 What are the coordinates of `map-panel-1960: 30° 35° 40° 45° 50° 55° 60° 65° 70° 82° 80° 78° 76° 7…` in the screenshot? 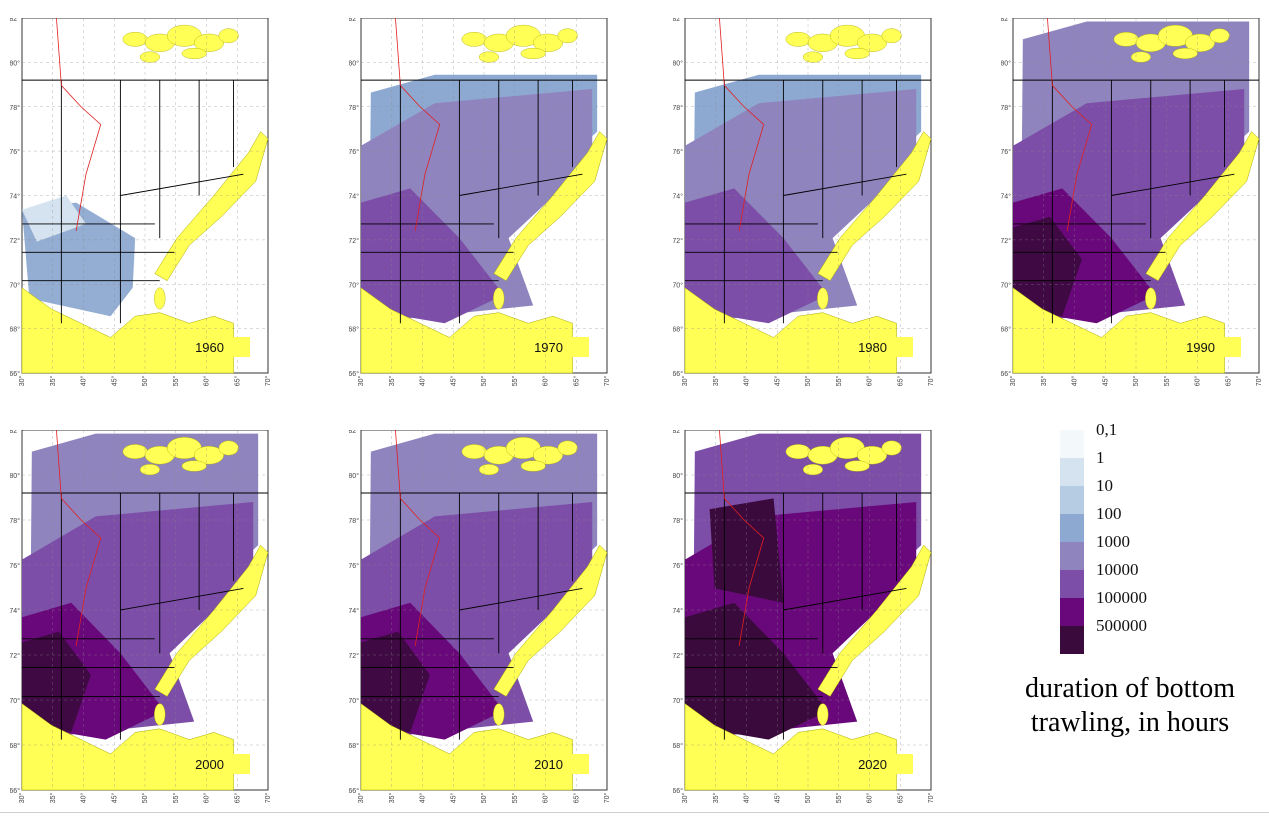 It's located at (140, 202).